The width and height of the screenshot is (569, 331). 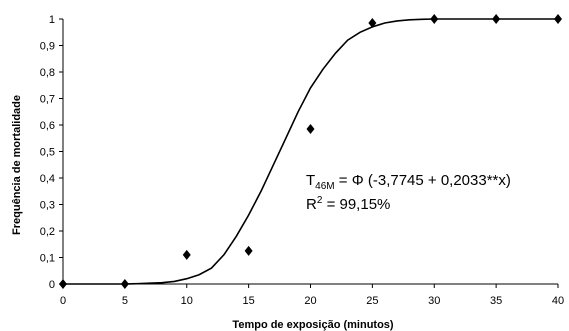 I want to click on y-tick-label: 0,8, so click(x=47, y=73).